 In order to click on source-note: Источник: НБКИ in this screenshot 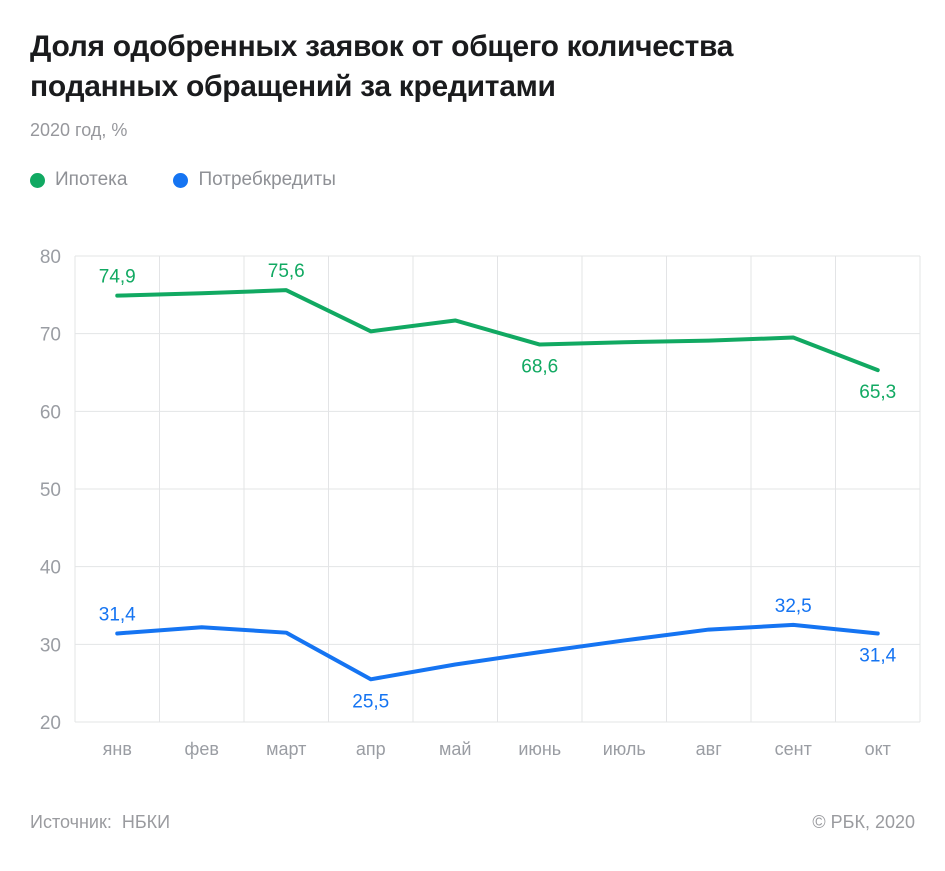, I will do `click(100, 822)`.